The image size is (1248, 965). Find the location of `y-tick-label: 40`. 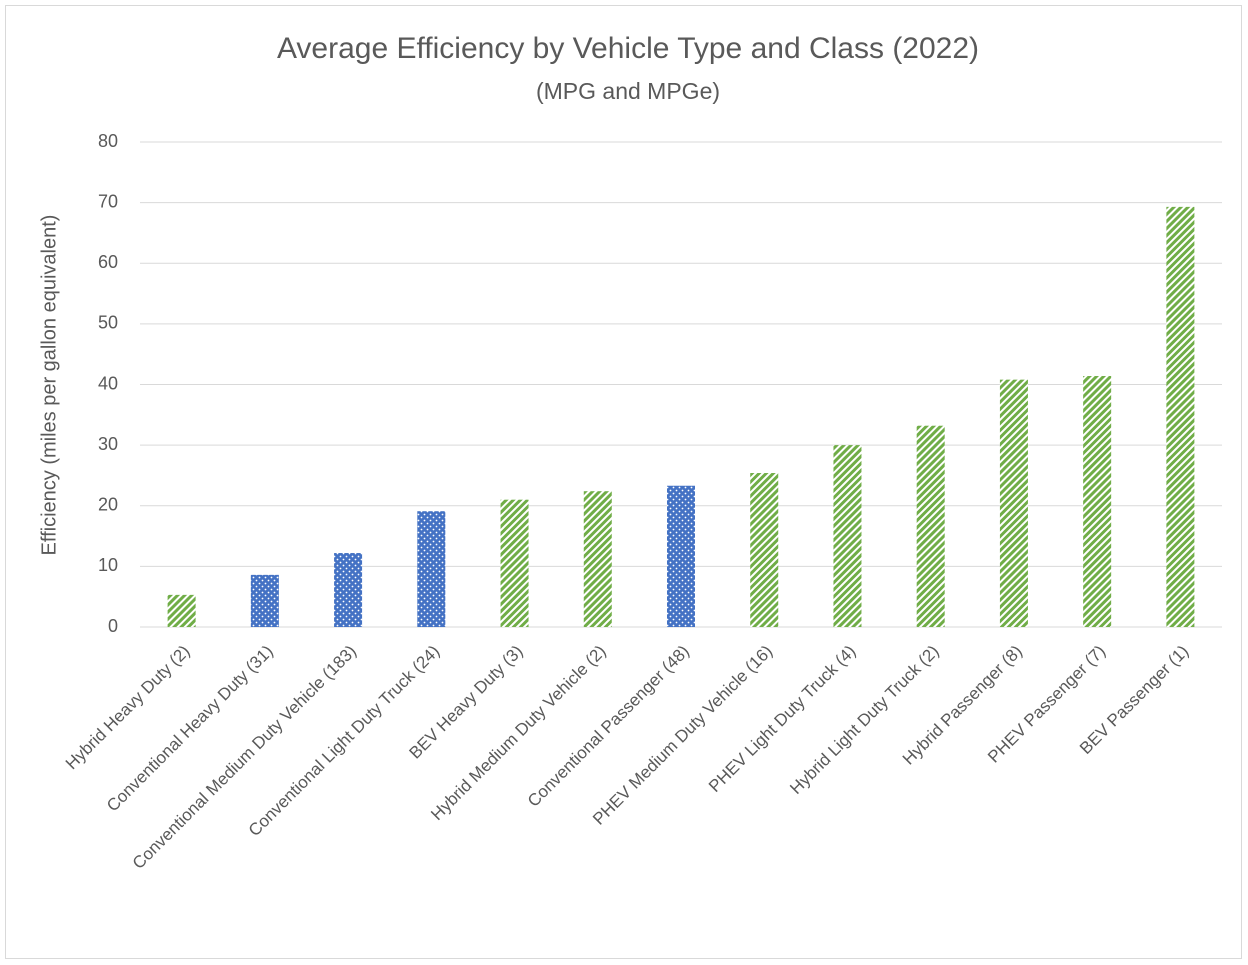

y-tick-label: 40 is located at coordinates (108, 383).